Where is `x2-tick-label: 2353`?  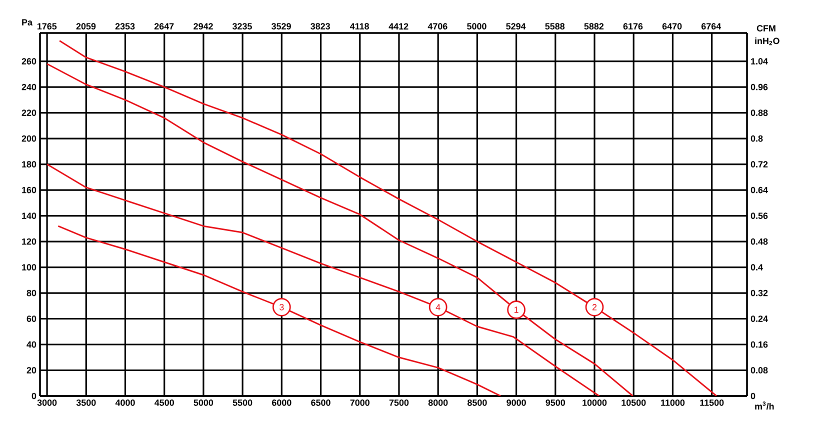
x2-tick-label: 2353 is located at coordinates (125, 26).